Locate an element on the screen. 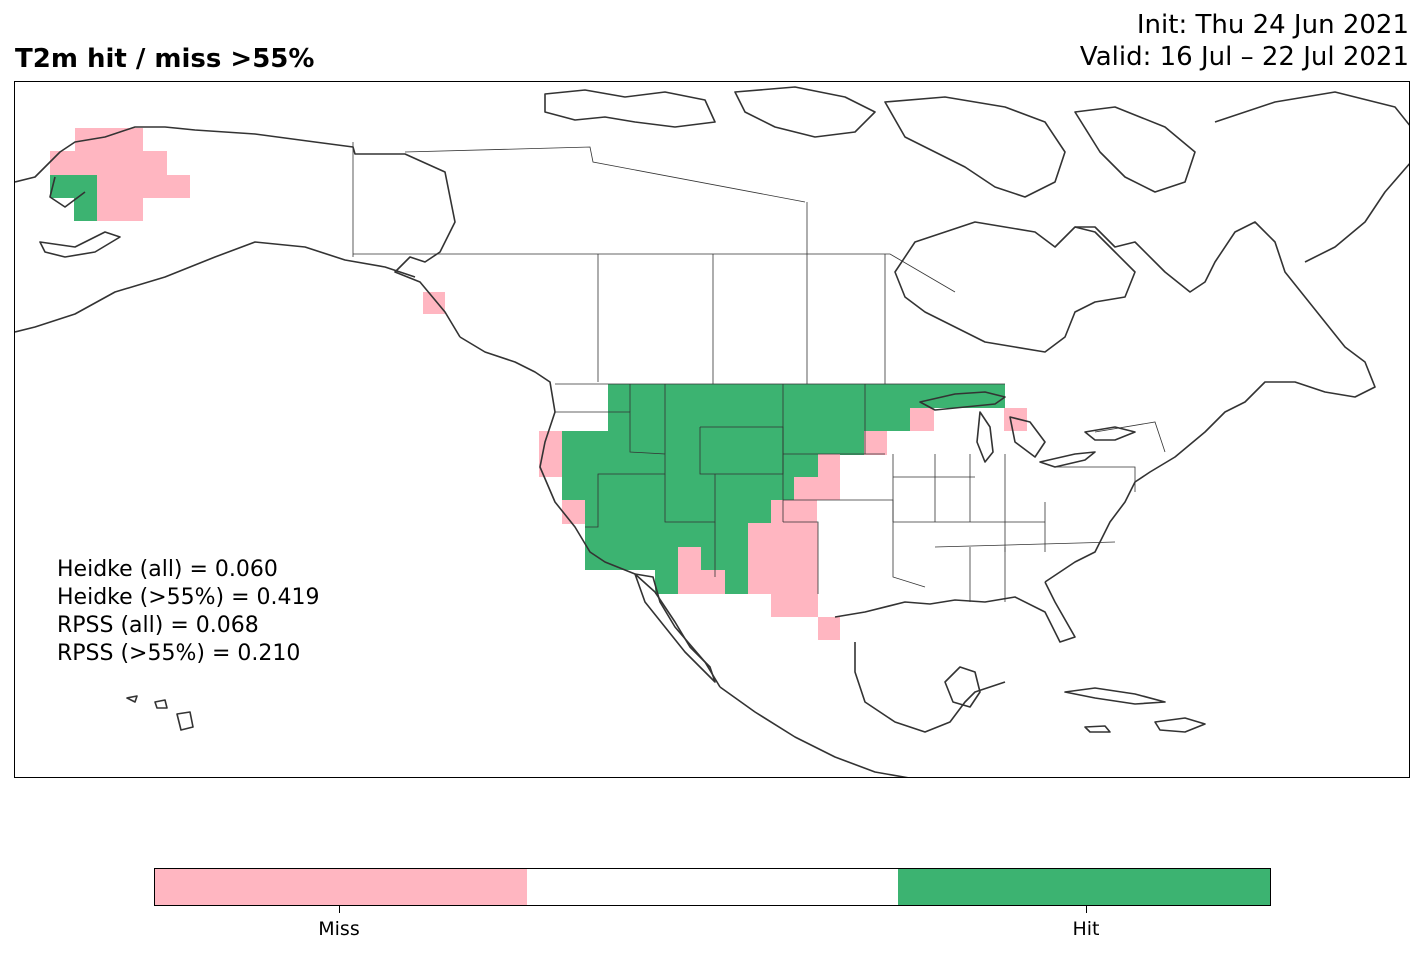 This screenshot has width=1425, height=956. colorbar-hit-segment is located at coordinates (1084, 887).